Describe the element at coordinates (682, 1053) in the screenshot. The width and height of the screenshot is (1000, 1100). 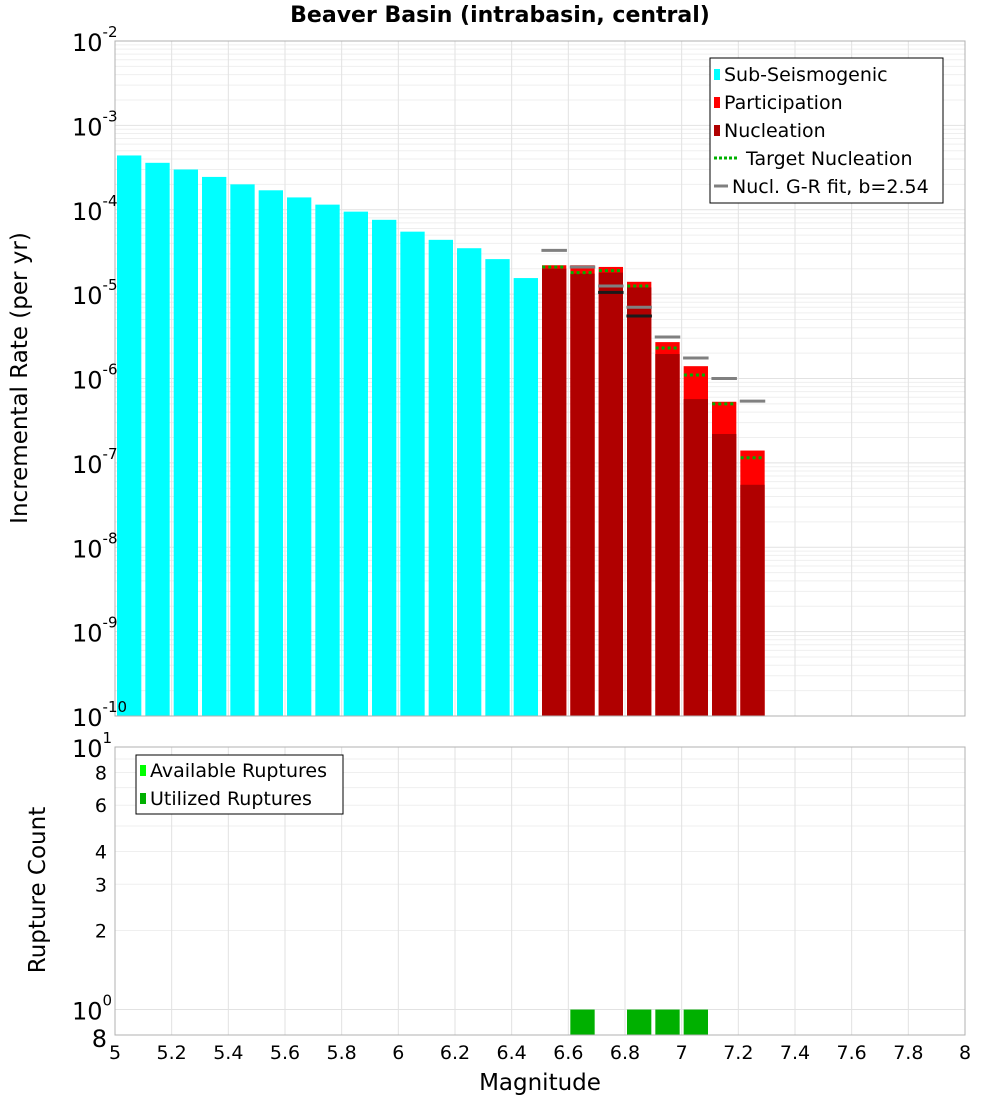
I see `x-tick-label: 7` at that location.